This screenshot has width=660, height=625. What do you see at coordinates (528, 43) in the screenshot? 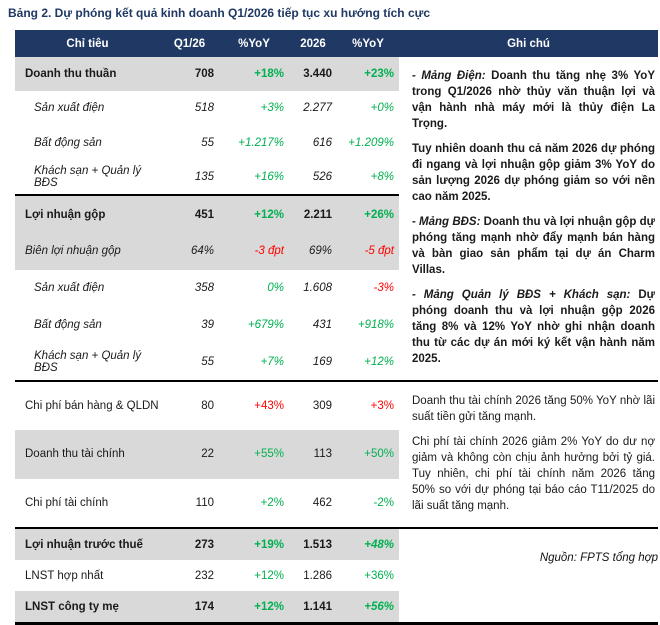
I see `column-header-ghi-chu: Ghi chú` at bounding box center [528, 43].